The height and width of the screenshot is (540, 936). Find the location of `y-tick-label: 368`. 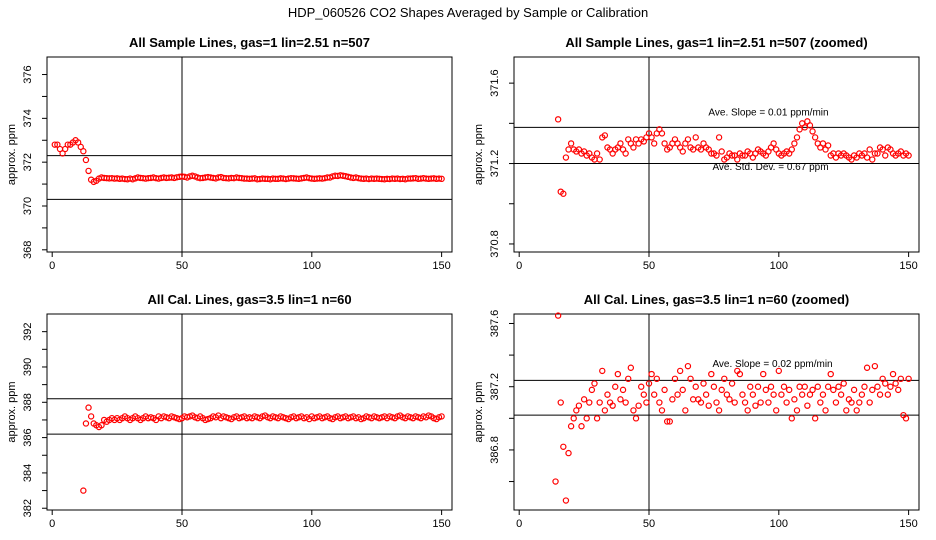

y-tick-label: 368 is located at coordinates (28, 250).